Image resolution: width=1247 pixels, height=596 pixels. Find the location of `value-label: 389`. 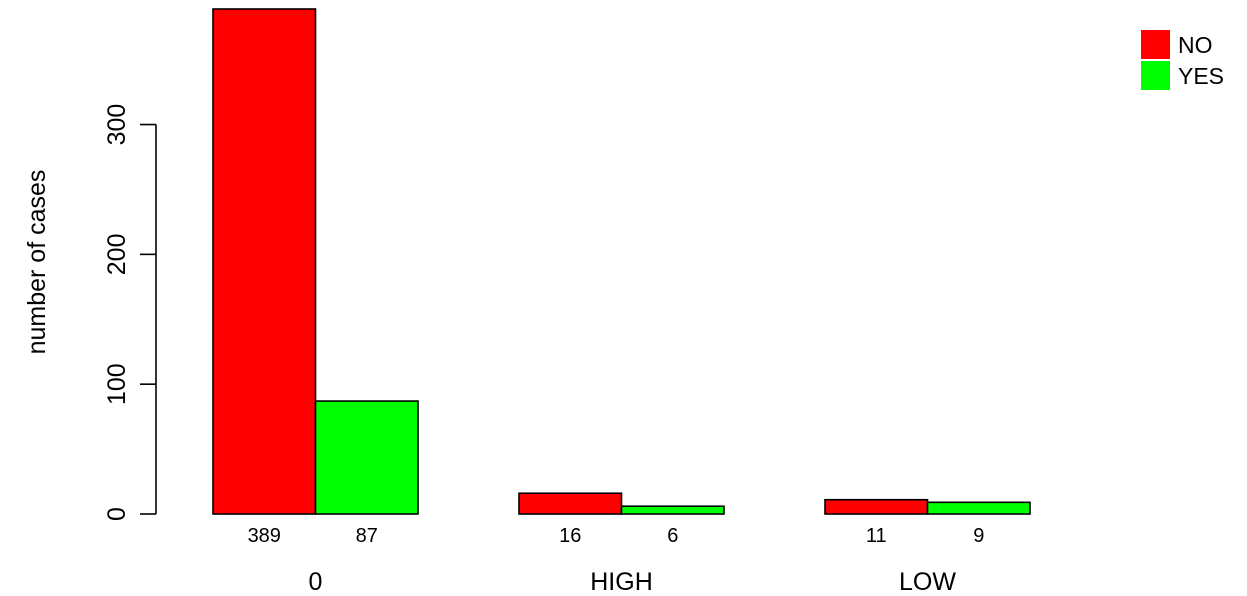

value-label: 389 is located at coordinates (264, 536).